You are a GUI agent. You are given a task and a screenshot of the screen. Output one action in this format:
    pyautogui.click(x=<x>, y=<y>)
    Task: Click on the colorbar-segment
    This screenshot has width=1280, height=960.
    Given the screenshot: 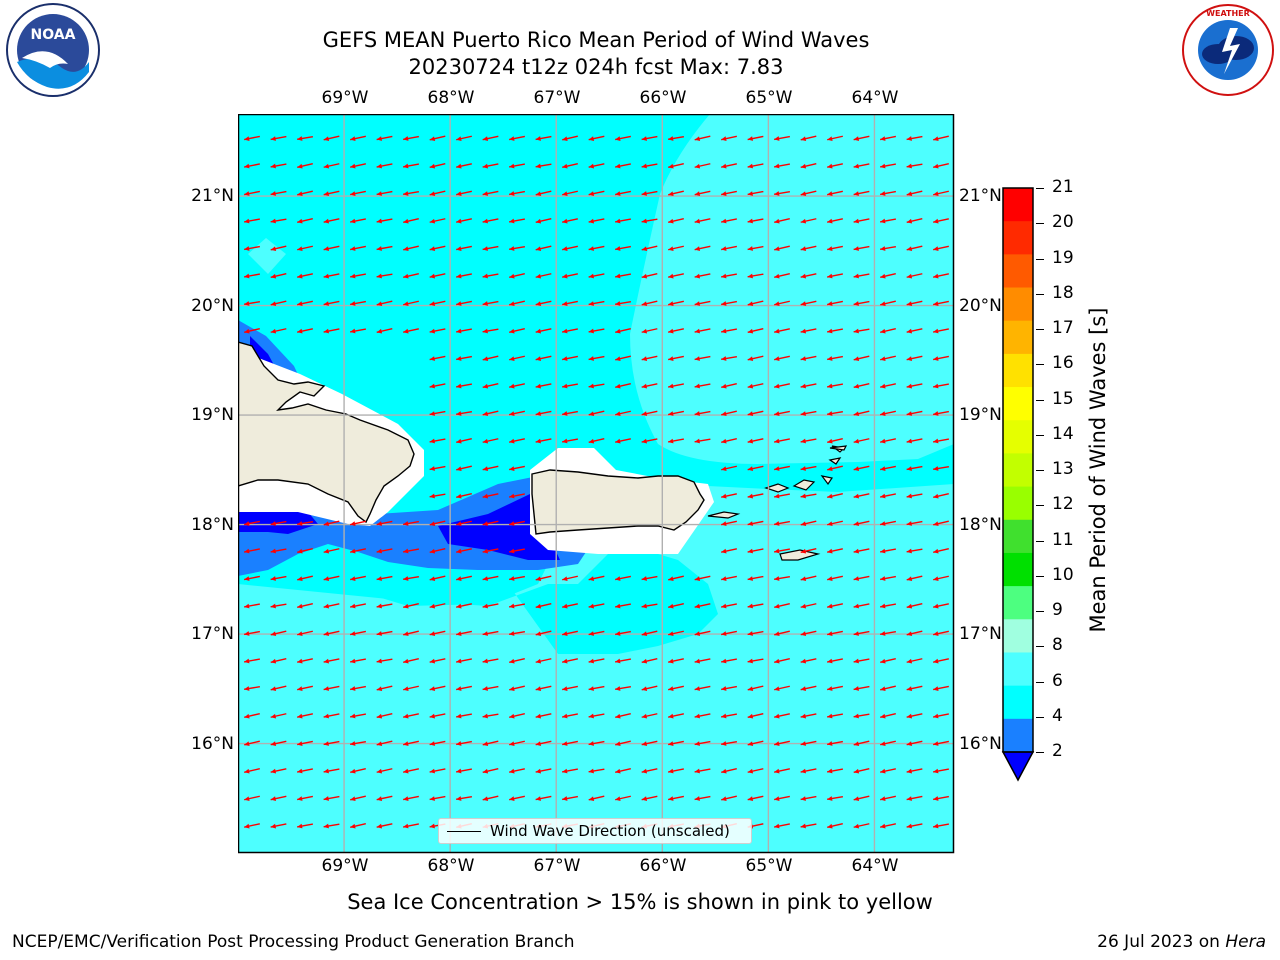 What is the action you would take?
    pyautogui.click(x=1018, y=702)
    